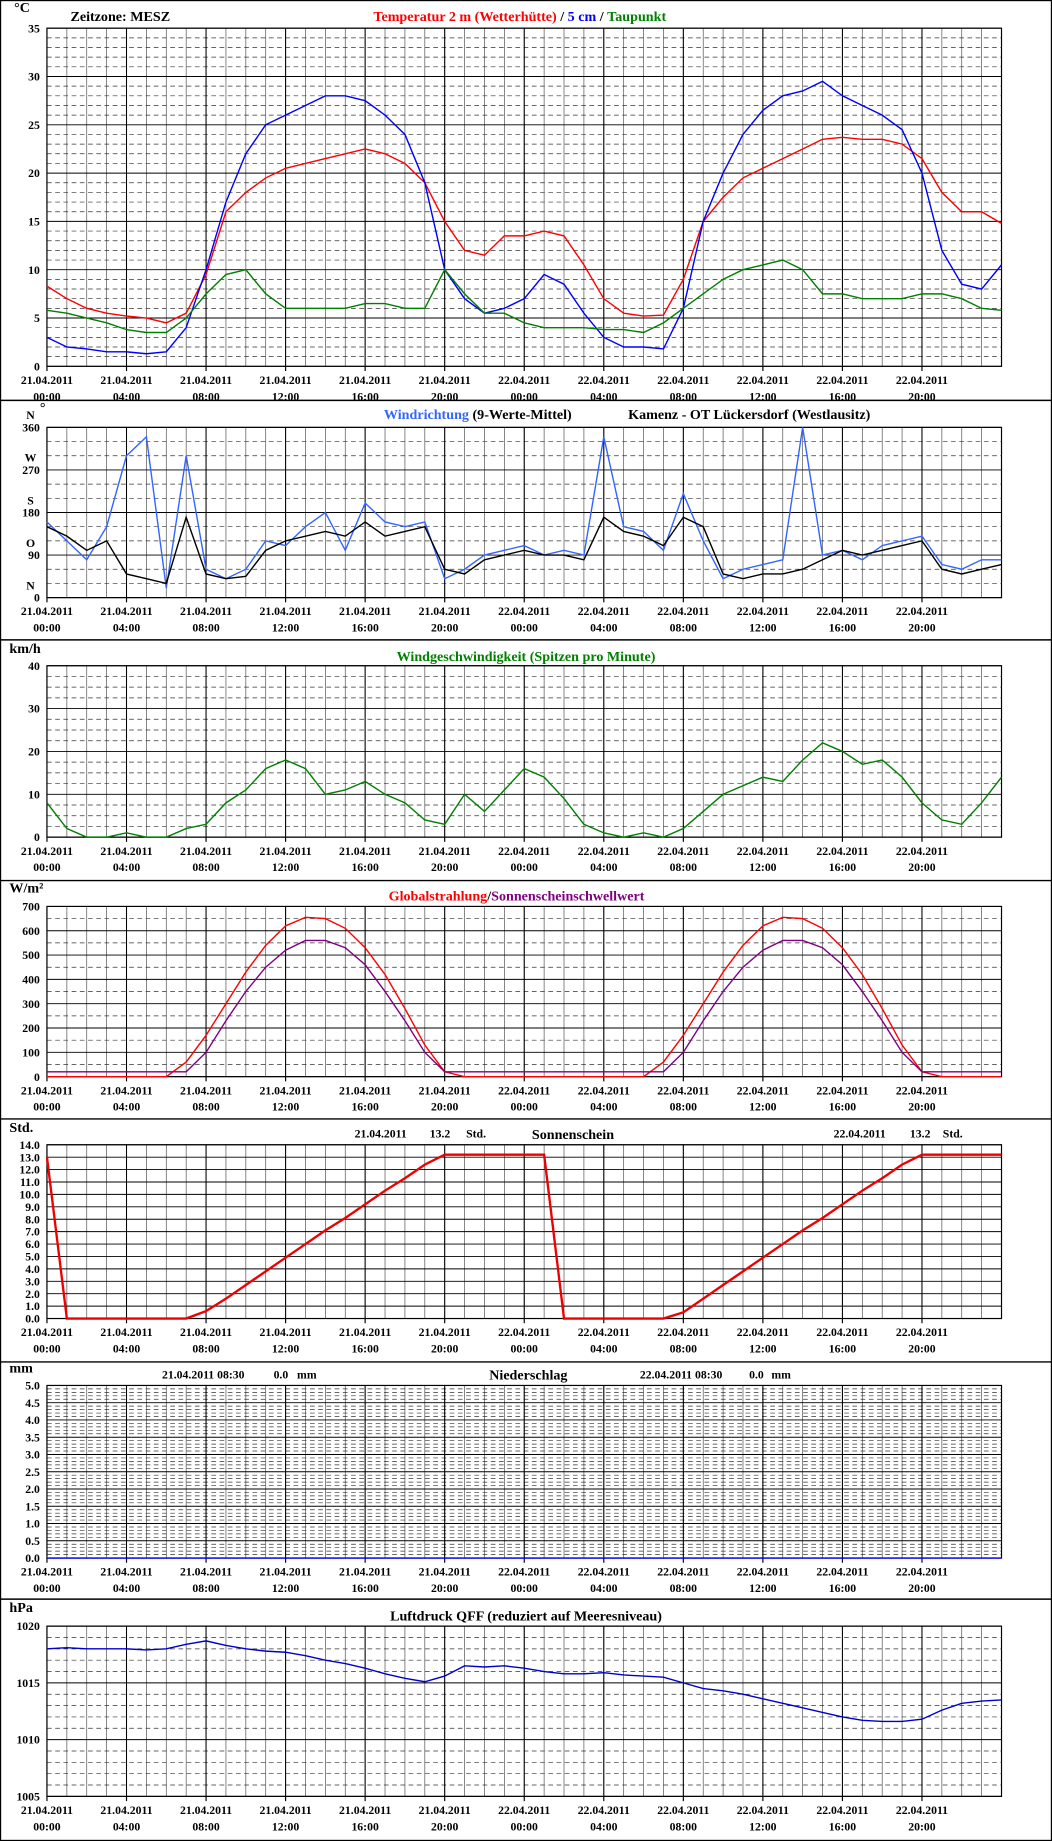 This screenshot has height=1841, width=1052. Describe the element at coordinates (29, 1195) in the screenshot. I see `y-tick-label: 10.0` at that location.